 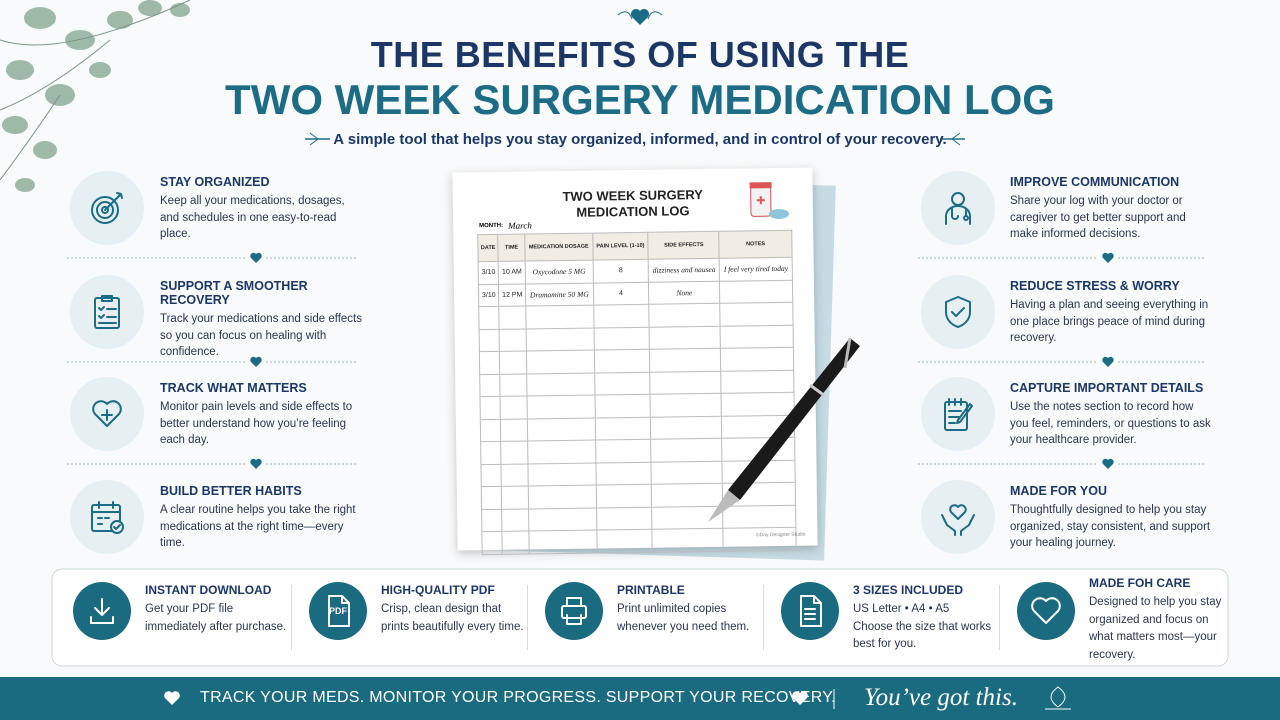 I want to click on feature-title: INSTANT DOWNLOAD, so click(x=208, y=590).